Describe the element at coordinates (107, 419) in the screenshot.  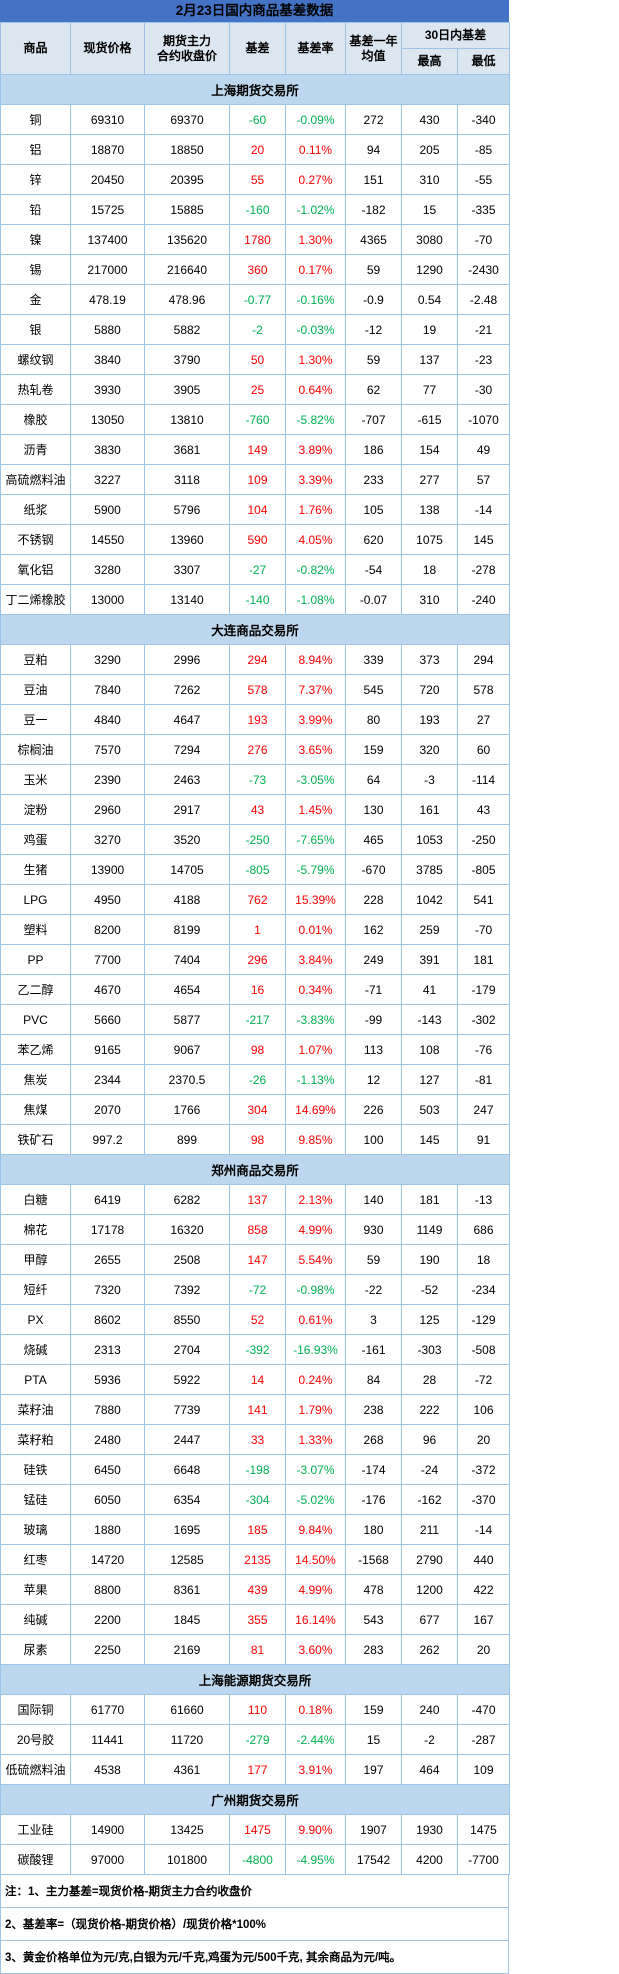
I see `spot-price: 13050` at that location.